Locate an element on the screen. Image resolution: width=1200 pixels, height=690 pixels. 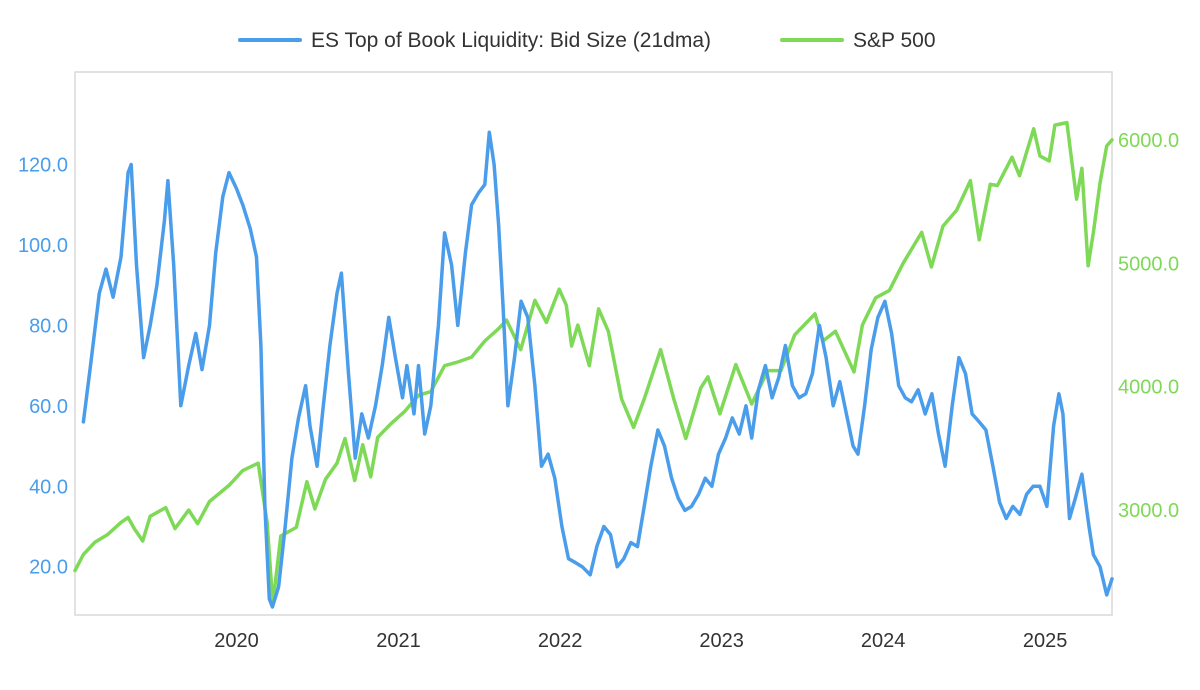
left-tick-label: 20.0 is located at coordinates (48, 568).